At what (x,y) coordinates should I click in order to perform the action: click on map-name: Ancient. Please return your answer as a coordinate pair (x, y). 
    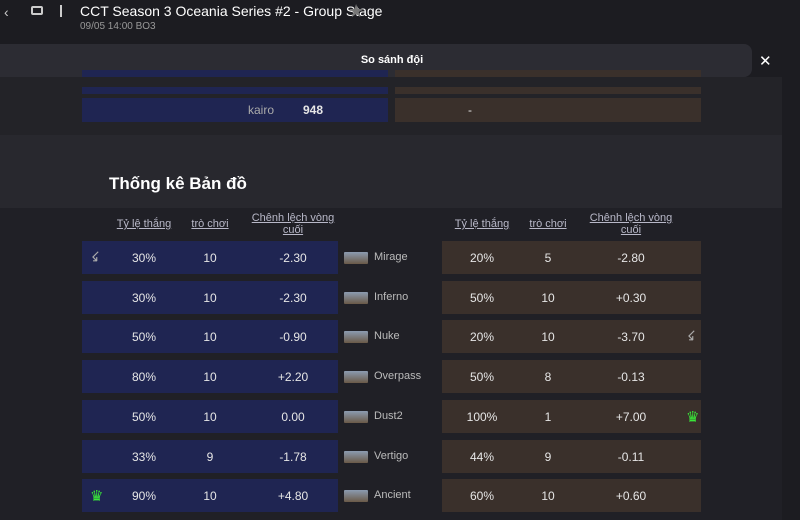
    Looking at the image, I should click on (392, 495).